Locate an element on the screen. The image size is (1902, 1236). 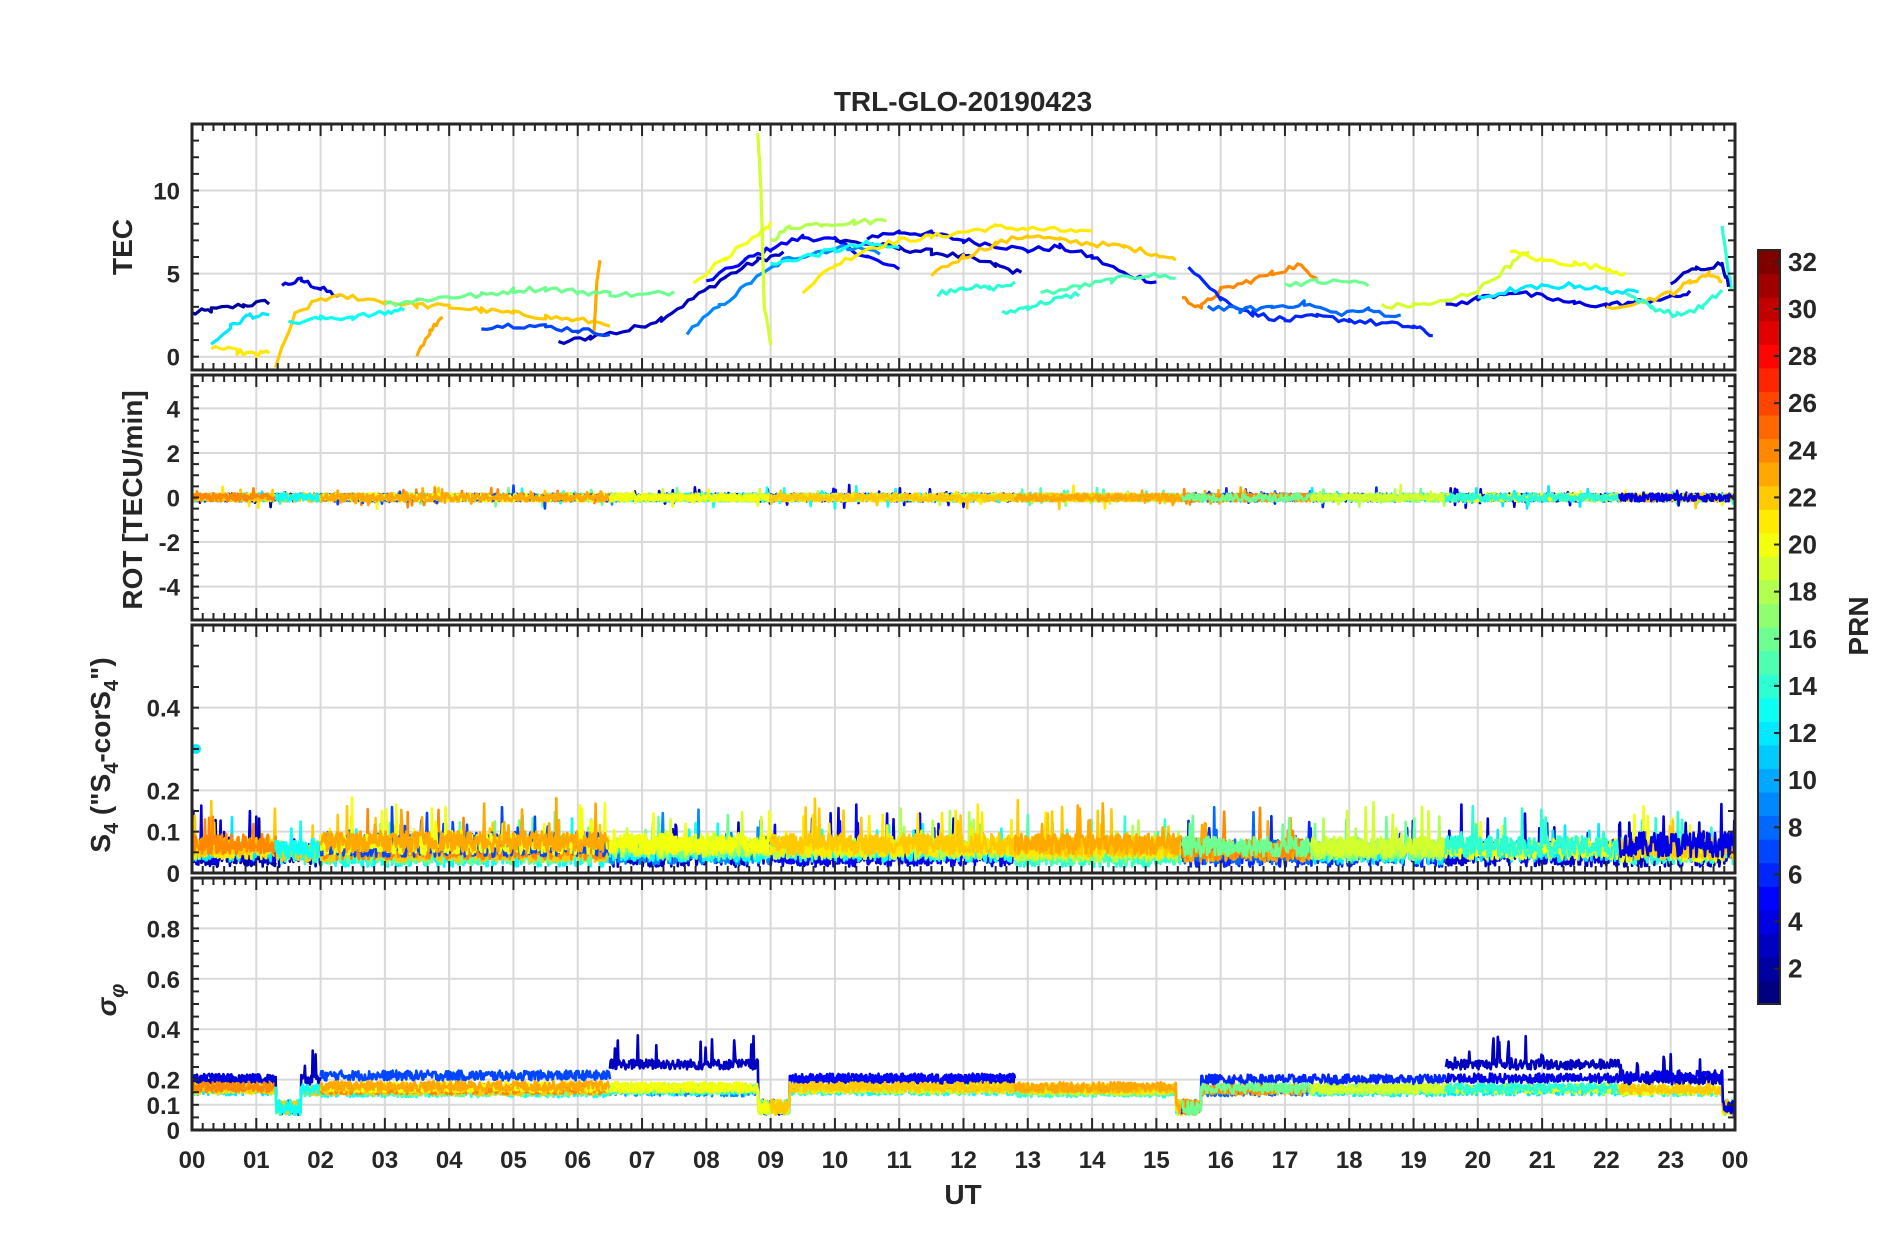
colorbar-tick-label: 24 is located at coordinates (1802, 450).